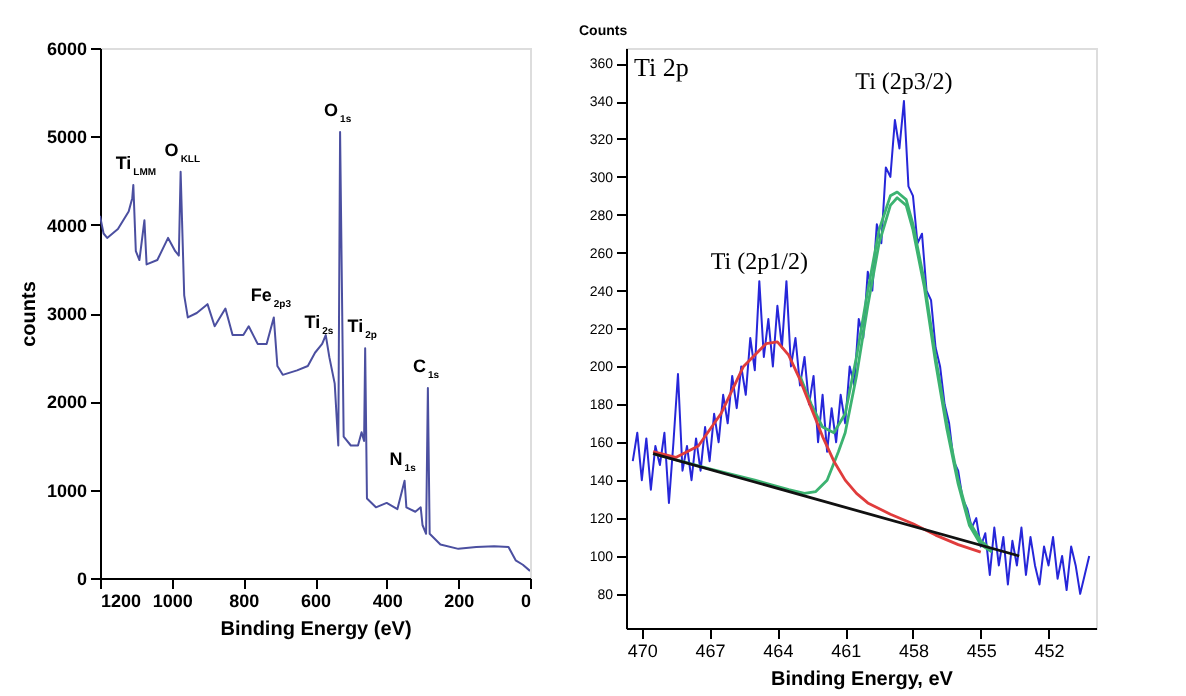  Describe the element at coordinates (316, 601) in the screenshot. I see `x-tick-label: 600` at that location.